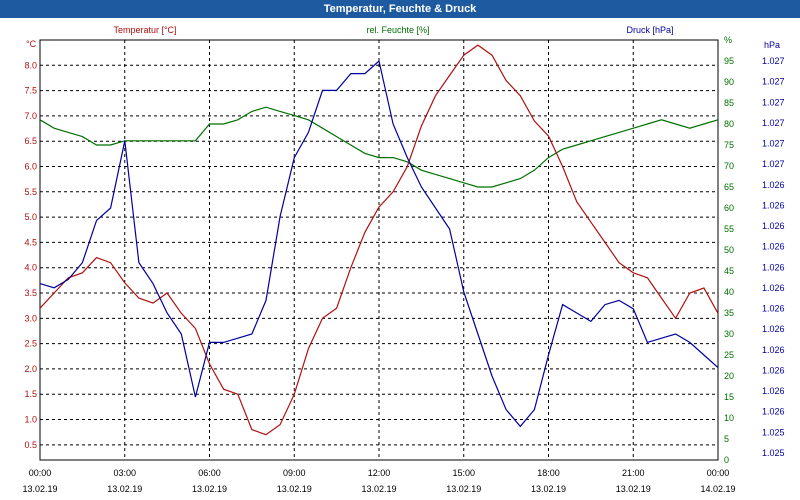 This screenshot has width=800, height=500. Describe the element at coordinates (717, 489) in the screenshot. I see `x-tick-date-label: 14.02.19` at that location.